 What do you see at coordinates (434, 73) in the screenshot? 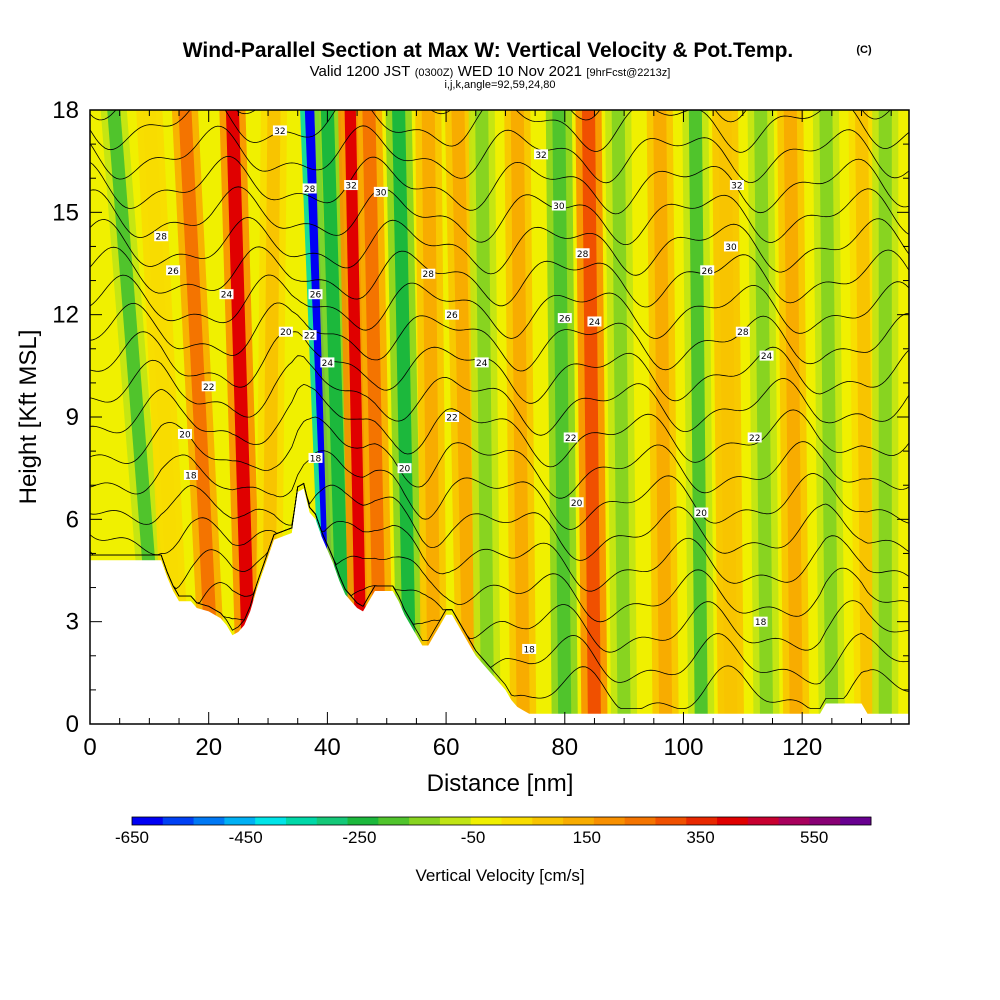
I see `valid-utc: (0300Z)` at bounding box center [434, 73].